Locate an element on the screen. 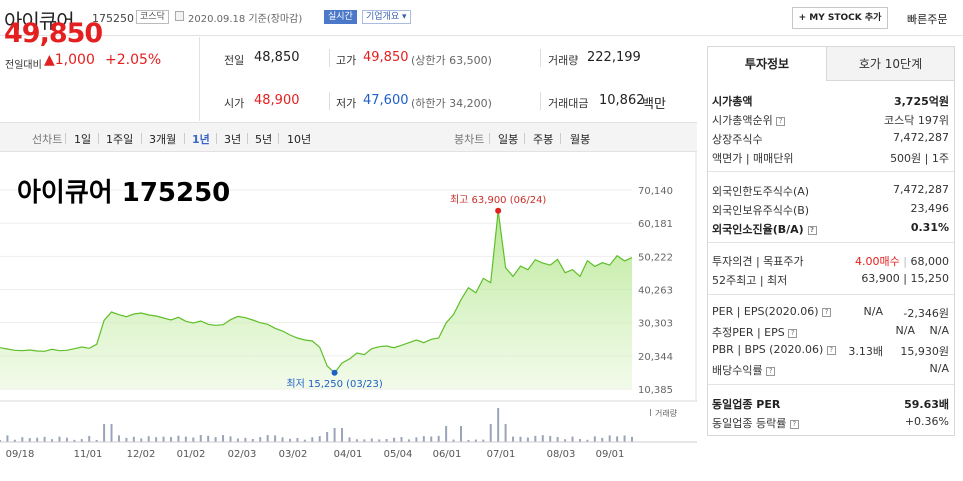 This screenshot has height=481, width=963. company-overview-button: 기업개요 ▾ is located at coordinates (386, 17).